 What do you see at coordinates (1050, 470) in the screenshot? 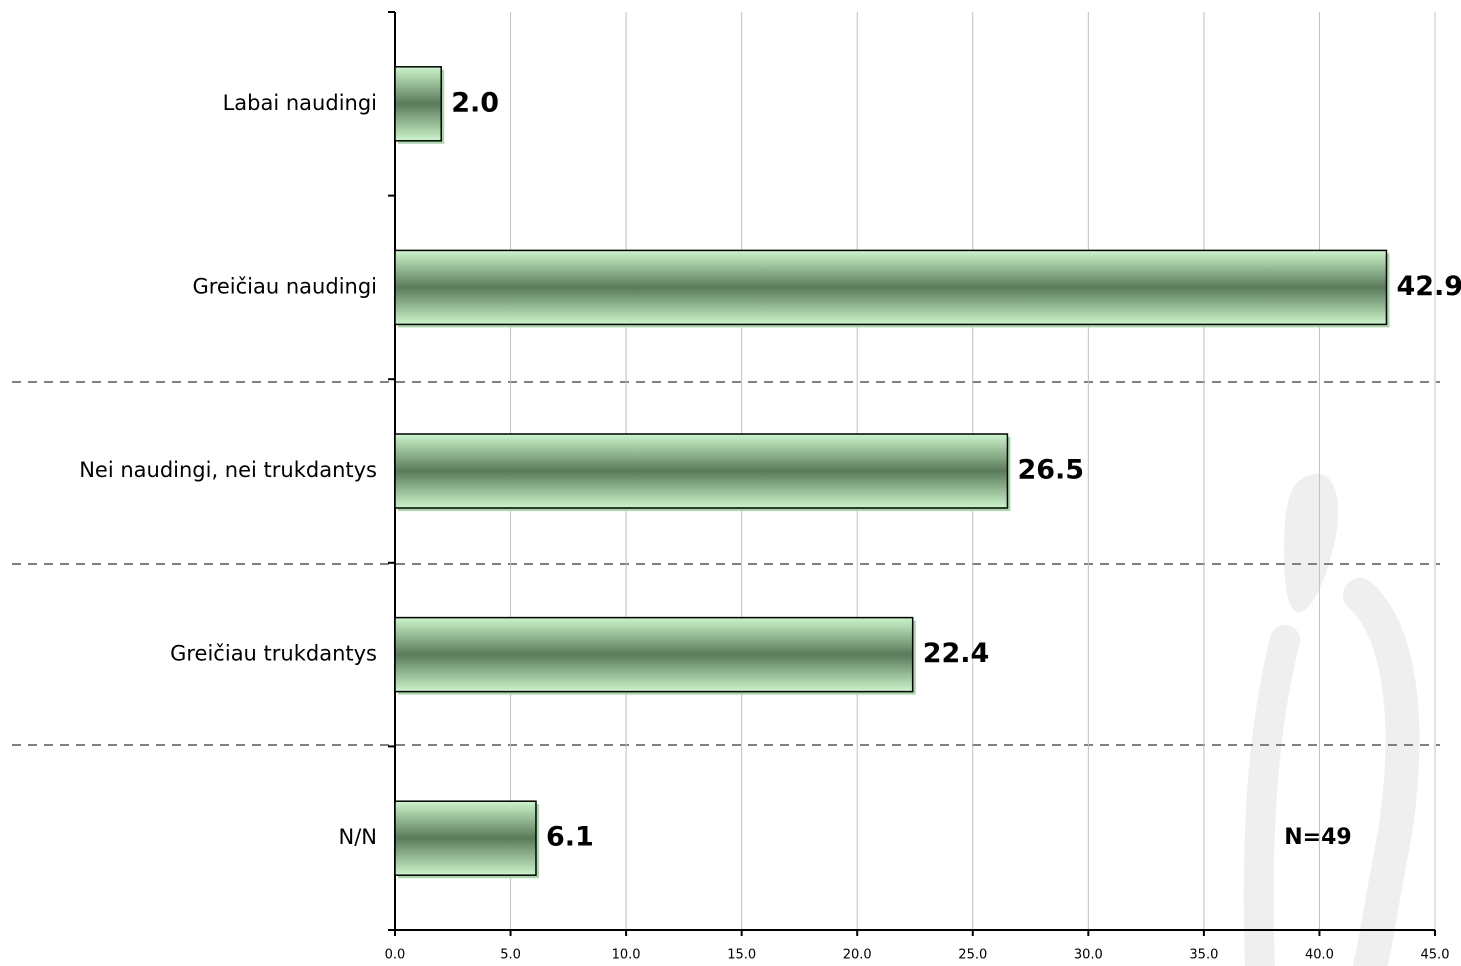
I see `value-label: 26.5` at bounding box center [1050, 470].